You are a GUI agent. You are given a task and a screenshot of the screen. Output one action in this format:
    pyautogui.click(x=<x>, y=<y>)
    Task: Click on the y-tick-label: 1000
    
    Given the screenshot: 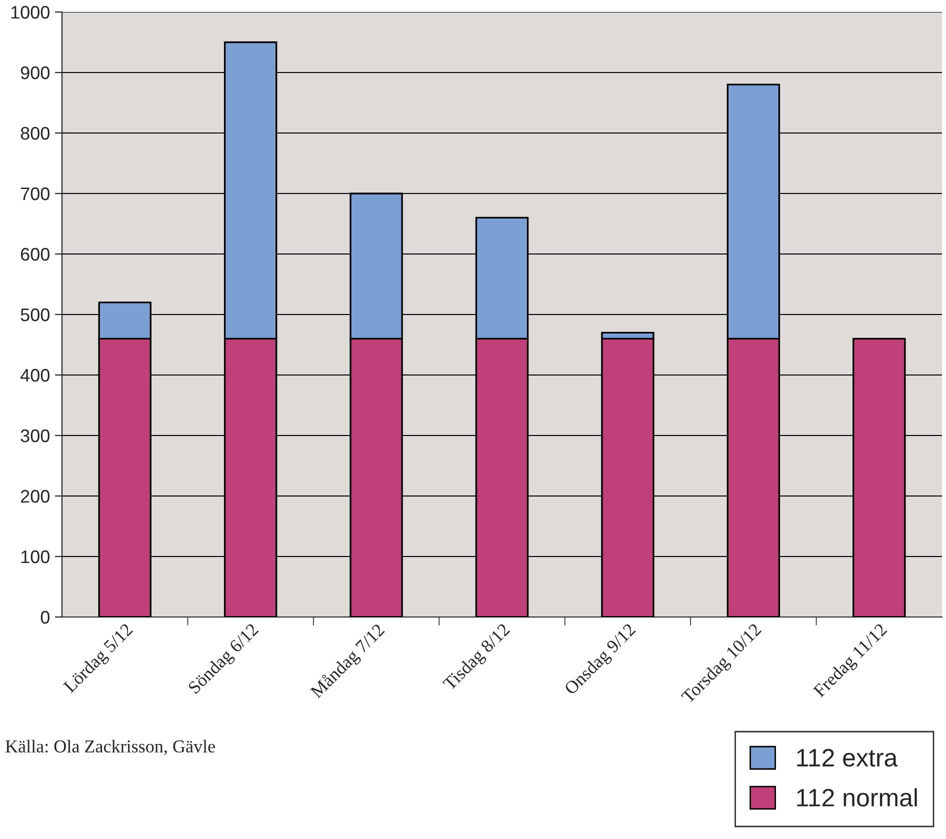 What is the action you would take?
    pyautogui.click(x=30, y=12)
    